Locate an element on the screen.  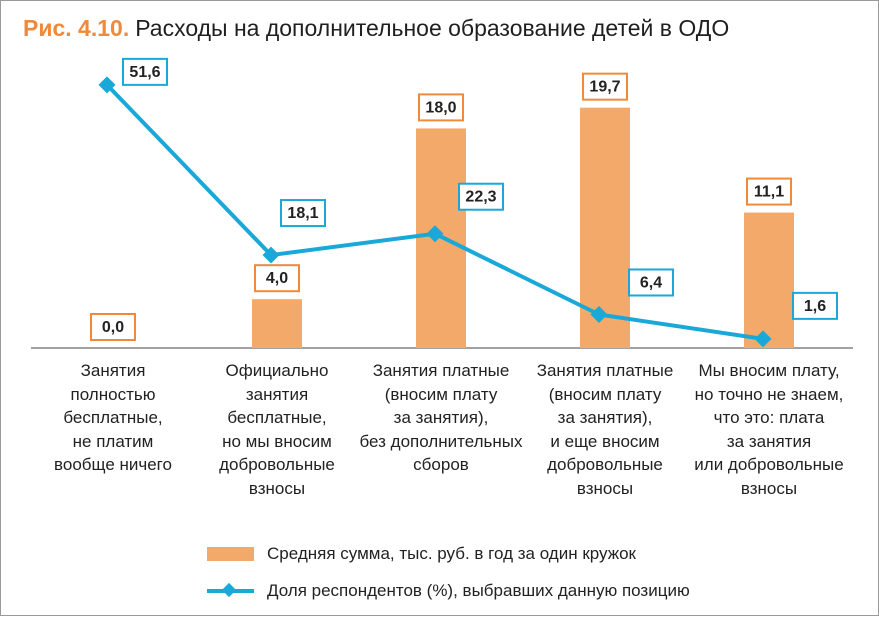
legend-bar-swatch is located at coordinates (230, 554).